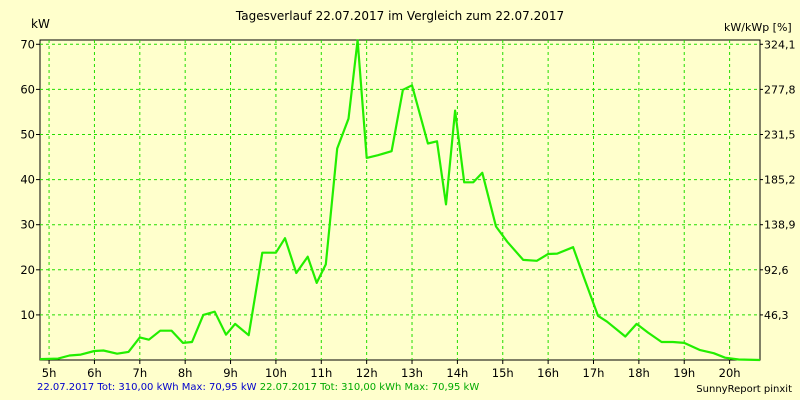 This screenshot has height=400, width=800. I want to click on y2-tick-label: 185,2, so click(780, 180).